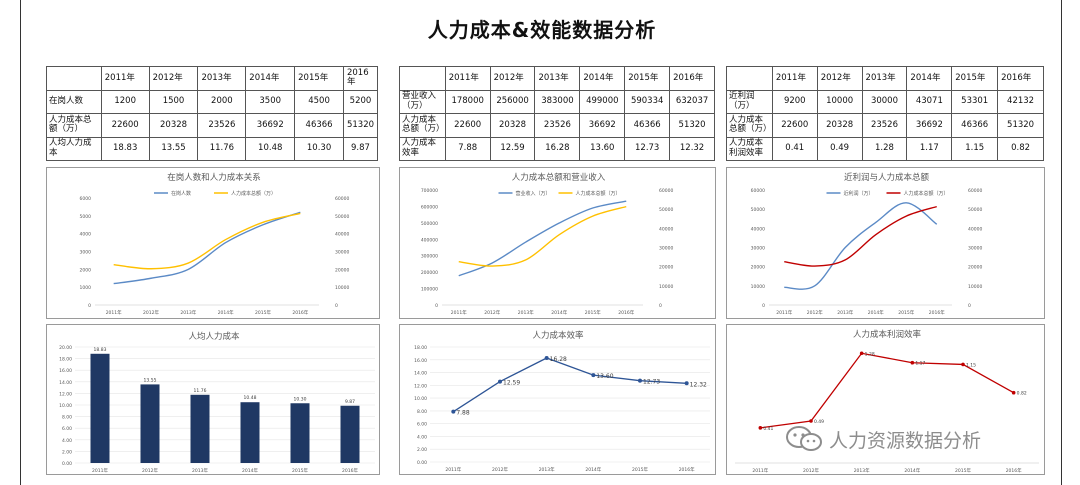 The width and height of the screenshot is (1080, 485). Describe the element at coordinates (214, 177) in the screenshot. I see `chart-title: 在岗人数和人力成本关系` at that location.